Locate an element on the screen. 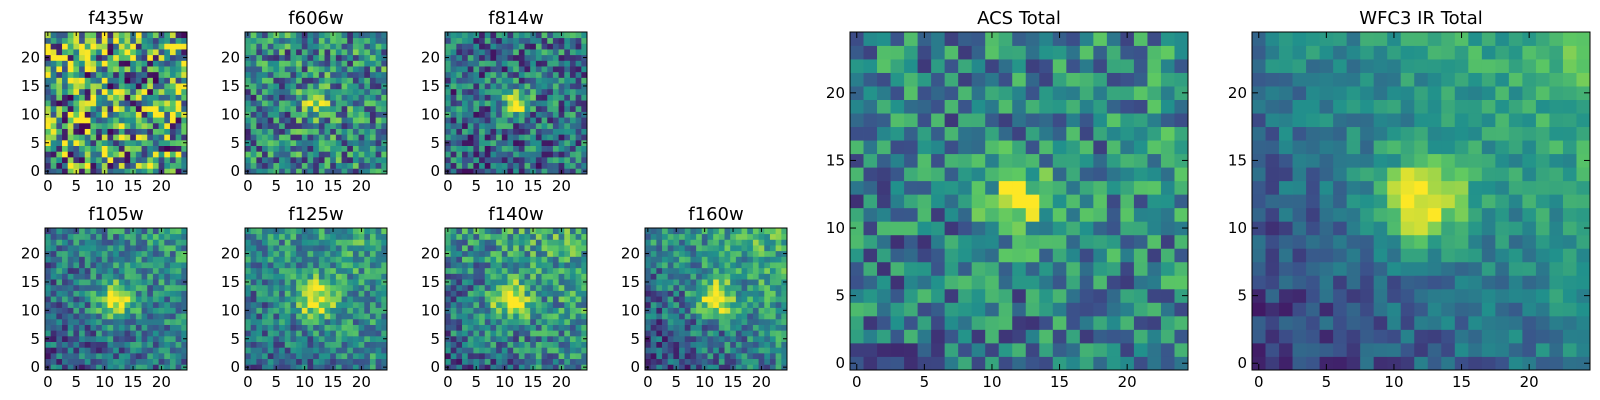  x-tick-label: 15 is located at coordinates (532, 186).